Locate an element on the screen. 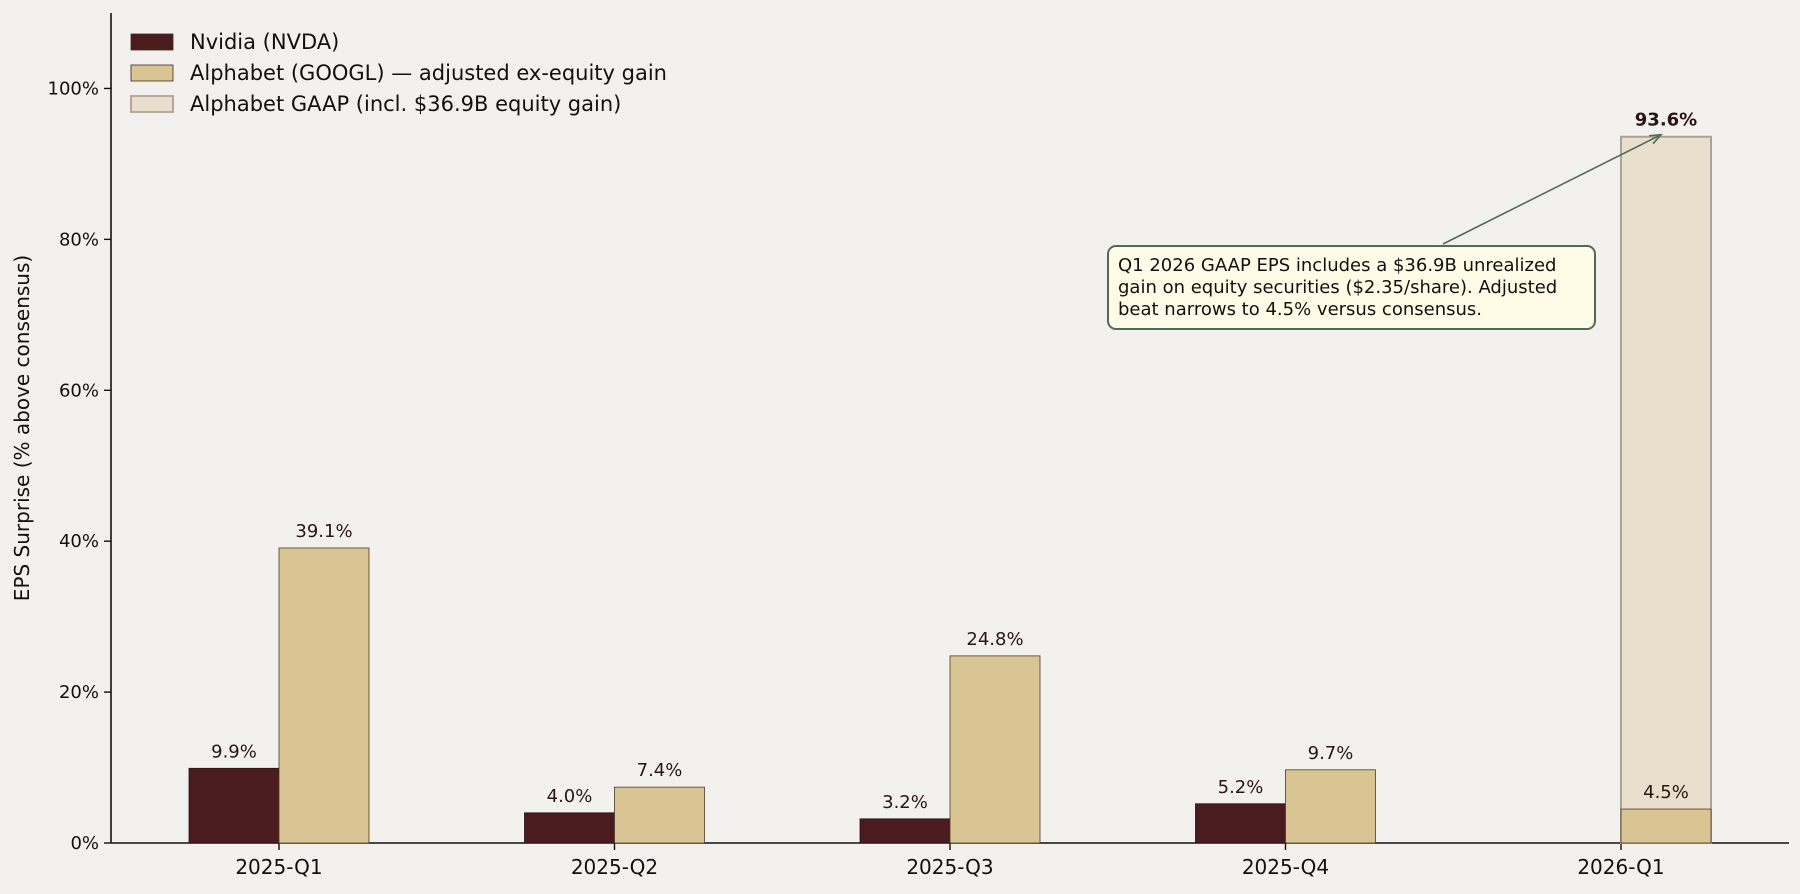 This screenshot has height=894, width=1800. annotation-arrowhead is located at coordinates (1655, 139).